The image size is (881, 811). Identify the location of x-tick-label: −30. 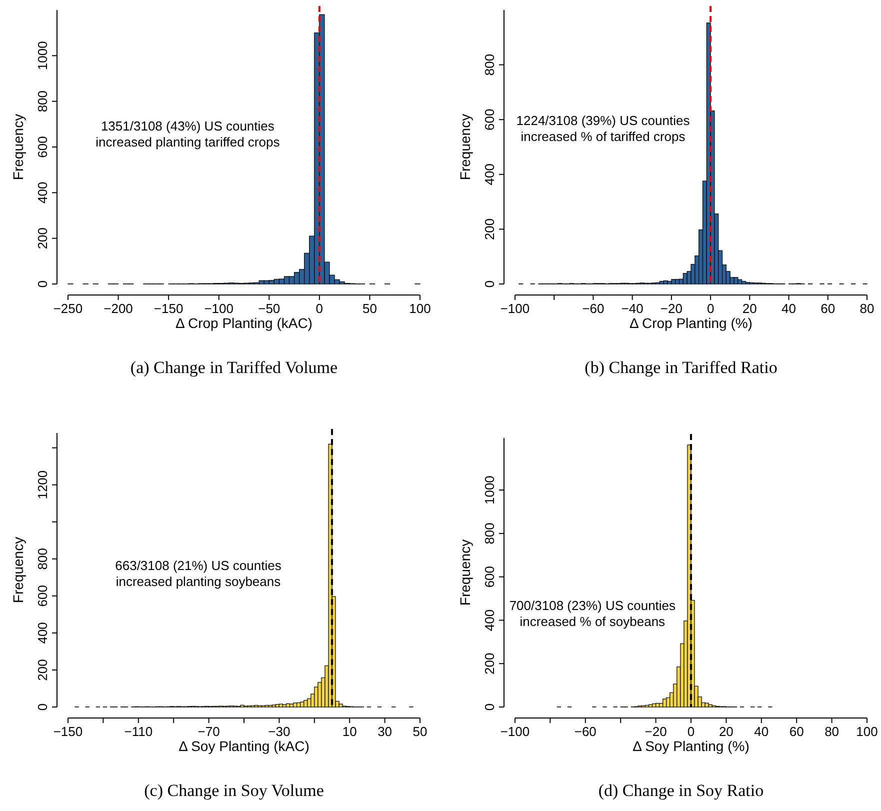
(279, 731).